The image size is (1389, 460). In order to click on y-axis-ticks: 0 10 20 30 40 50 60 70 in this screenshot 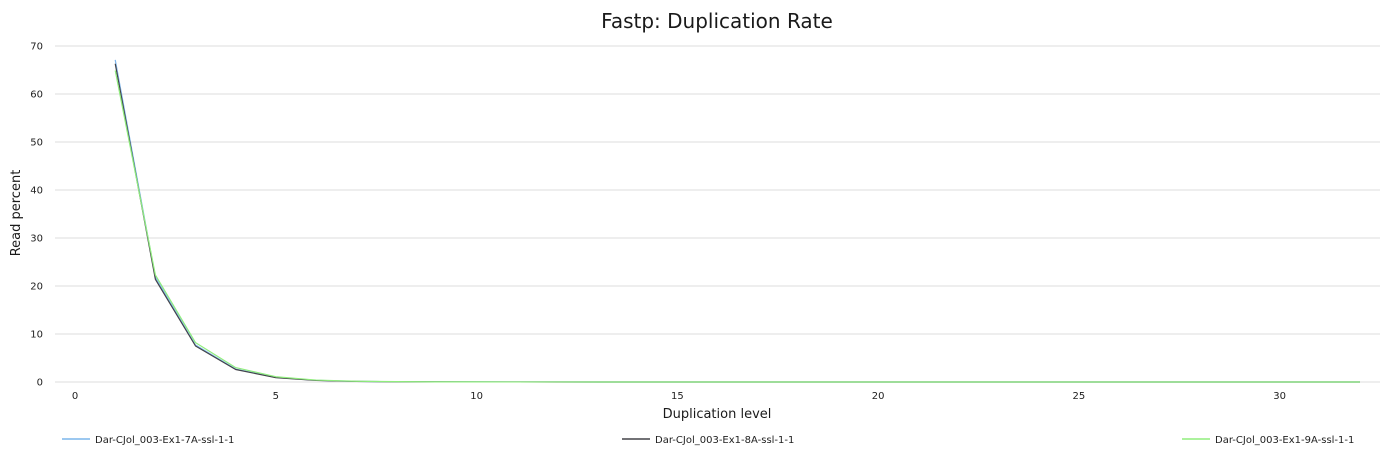, I will do `click(36, 215)`.